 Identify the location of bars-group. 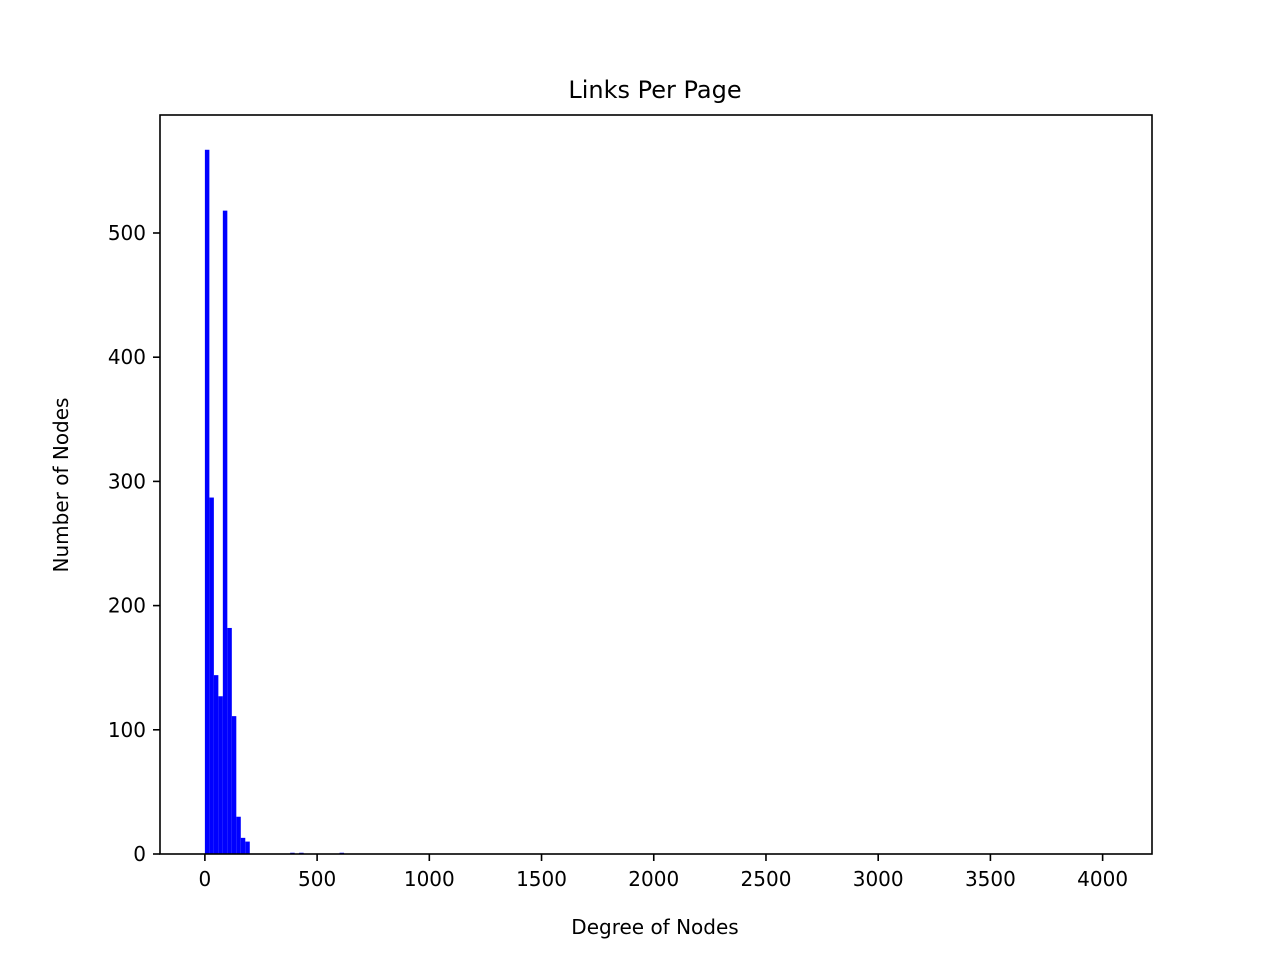
(274, 501).